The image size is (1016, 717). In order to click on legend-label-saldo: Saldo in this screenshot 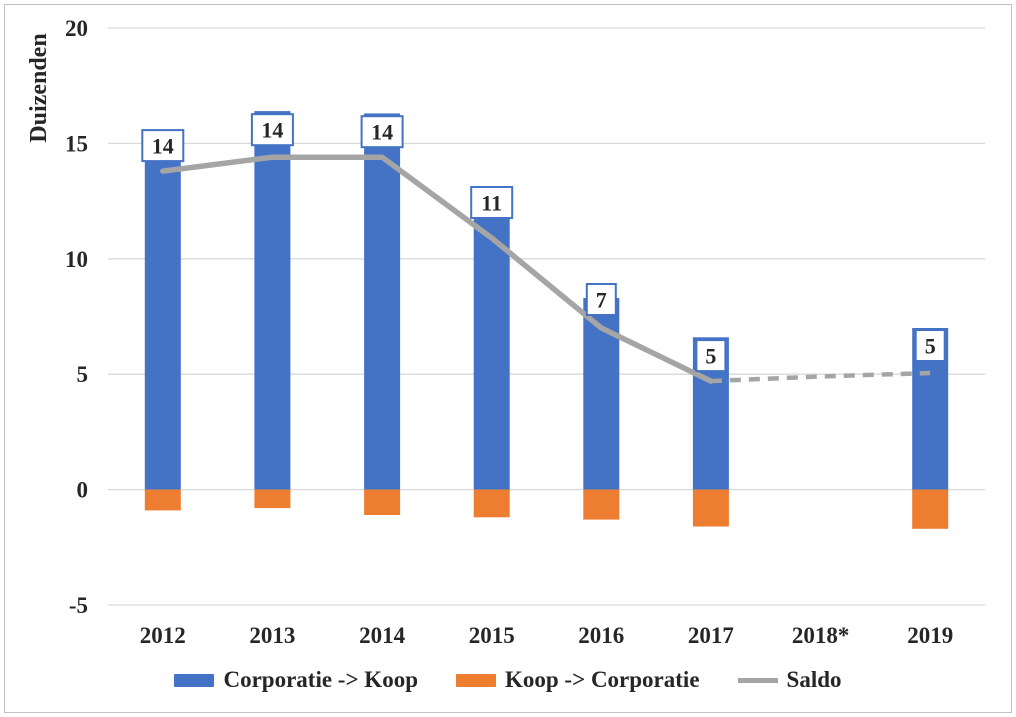, I will do `click(814, 679)`.